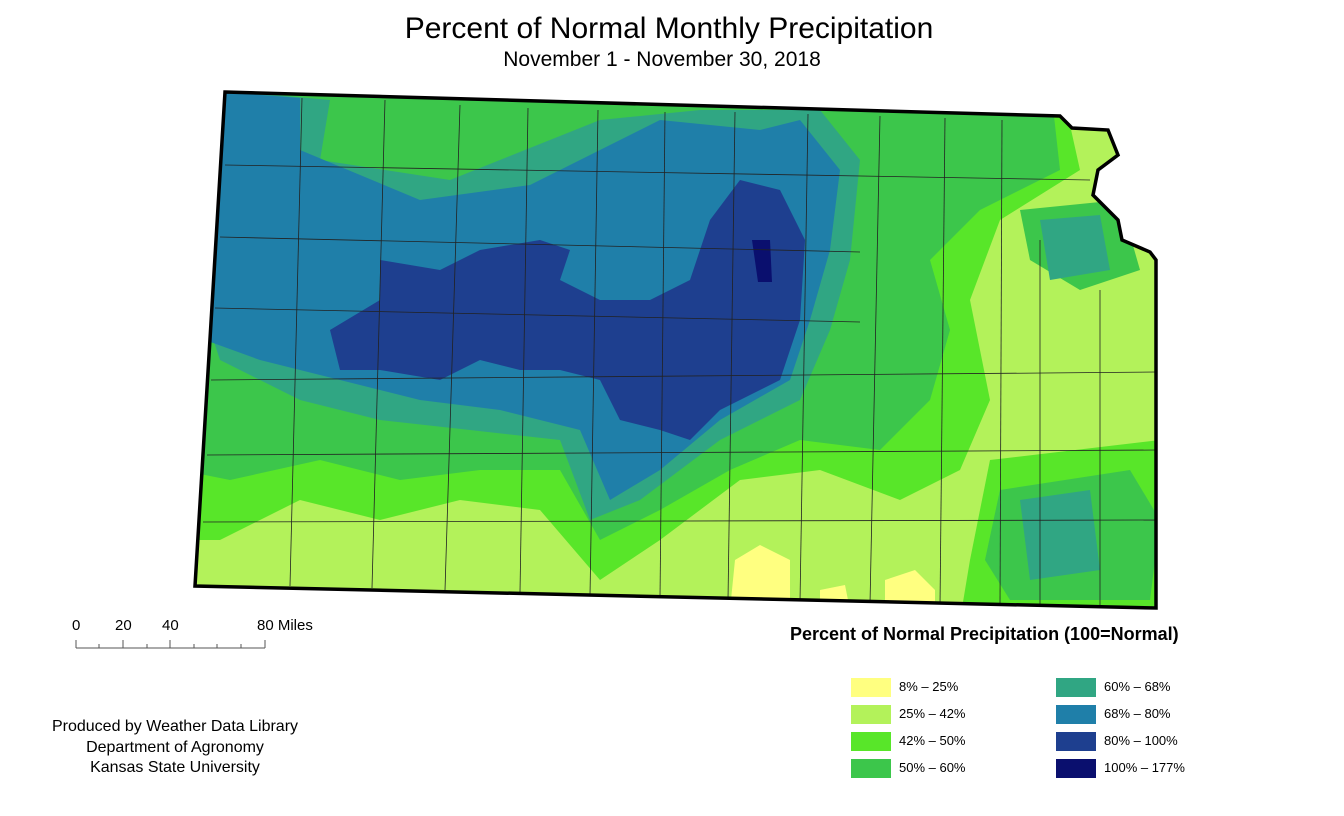 This screenshot has width=1344, height=816. What do you see at coordinates (170, 625) in the screenshot?
I see `scale-label-40: 40` at bounding box center [170, 625].